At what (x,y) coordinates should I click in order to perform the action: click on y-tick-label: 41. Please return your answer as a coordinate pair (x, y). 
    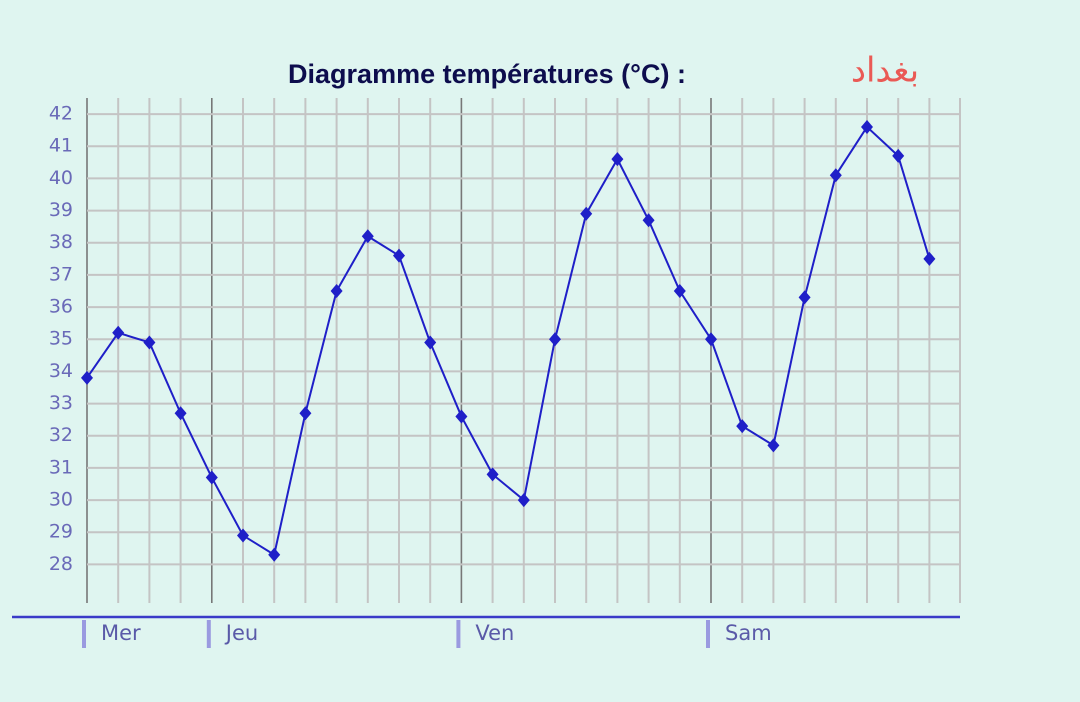
    Looking at the image, I should click on (61, 146).